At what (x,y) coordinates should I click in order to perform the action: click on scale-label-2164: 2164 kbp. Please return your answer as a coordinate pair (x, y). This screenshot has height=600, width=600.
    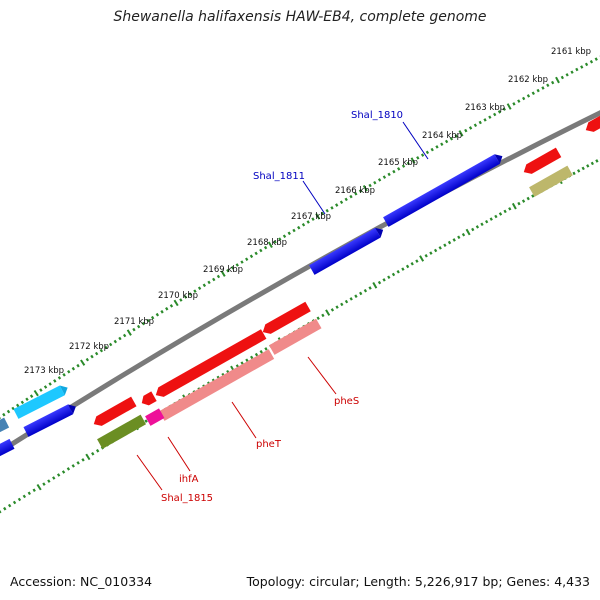
    Looking at the image, I should click on (442, 136).